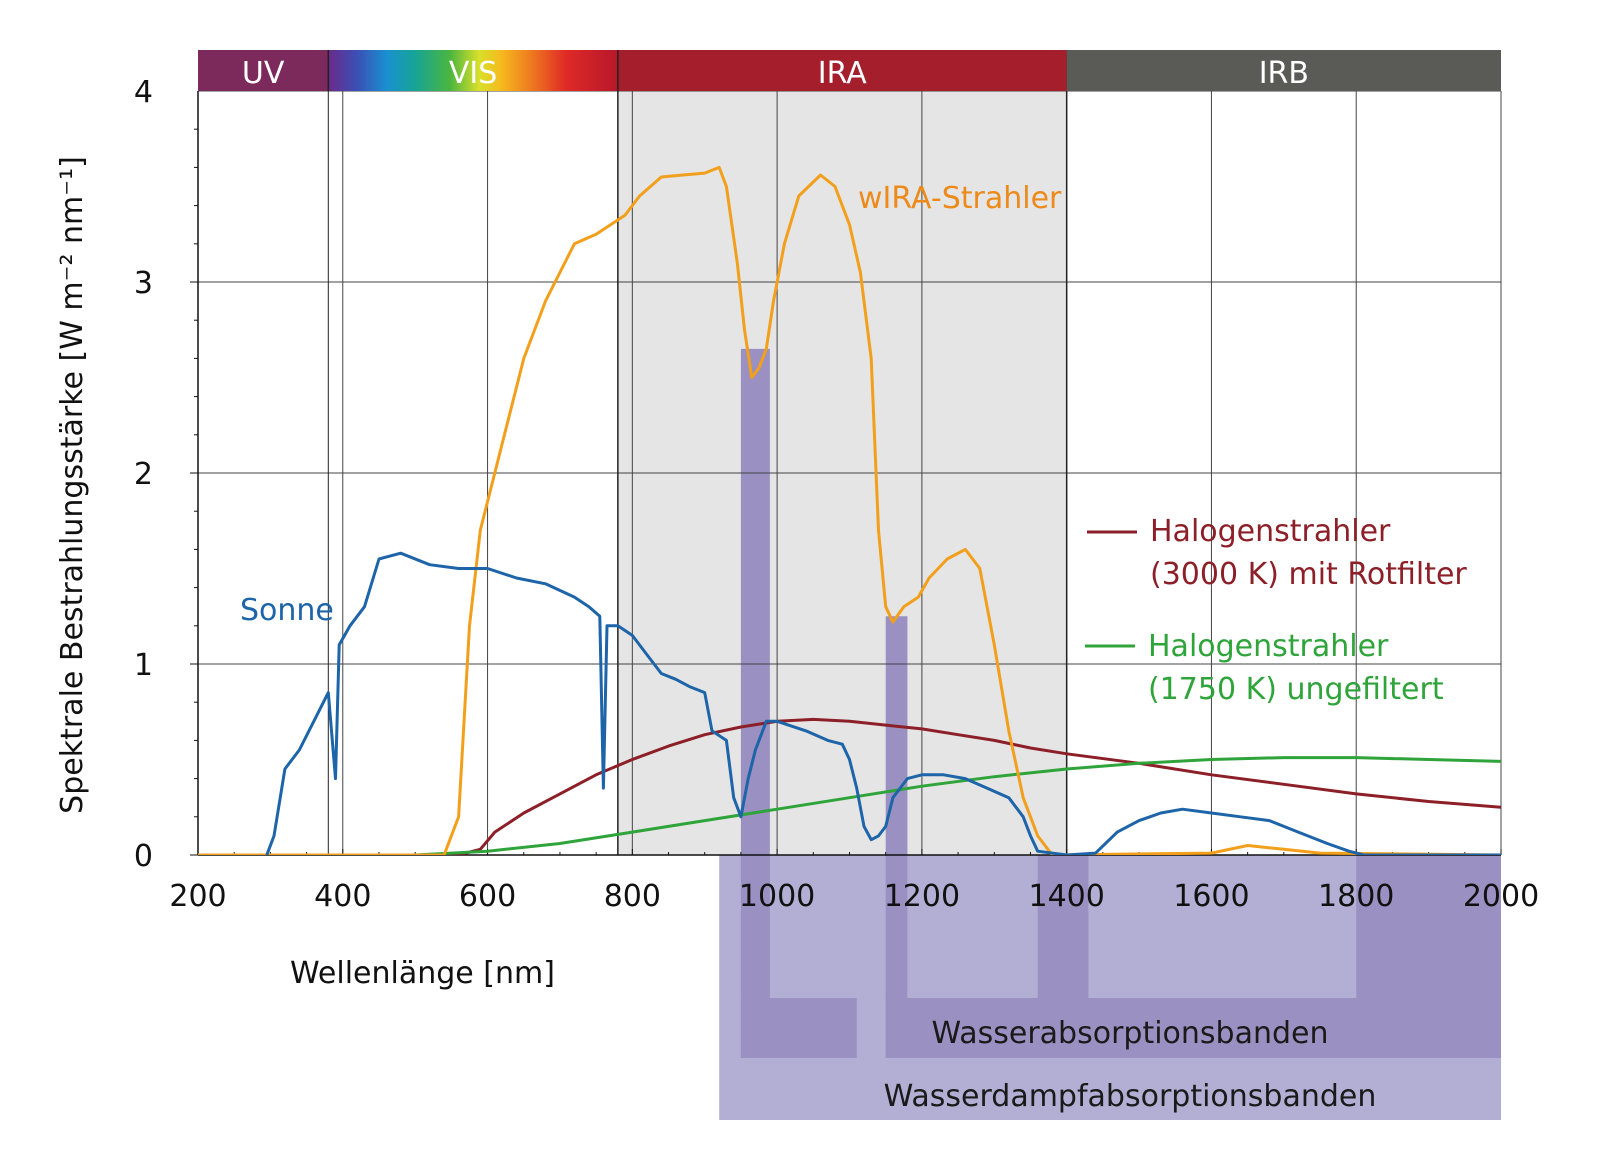  I want to click on y-tick-label-1: 1, so click(143, 665).